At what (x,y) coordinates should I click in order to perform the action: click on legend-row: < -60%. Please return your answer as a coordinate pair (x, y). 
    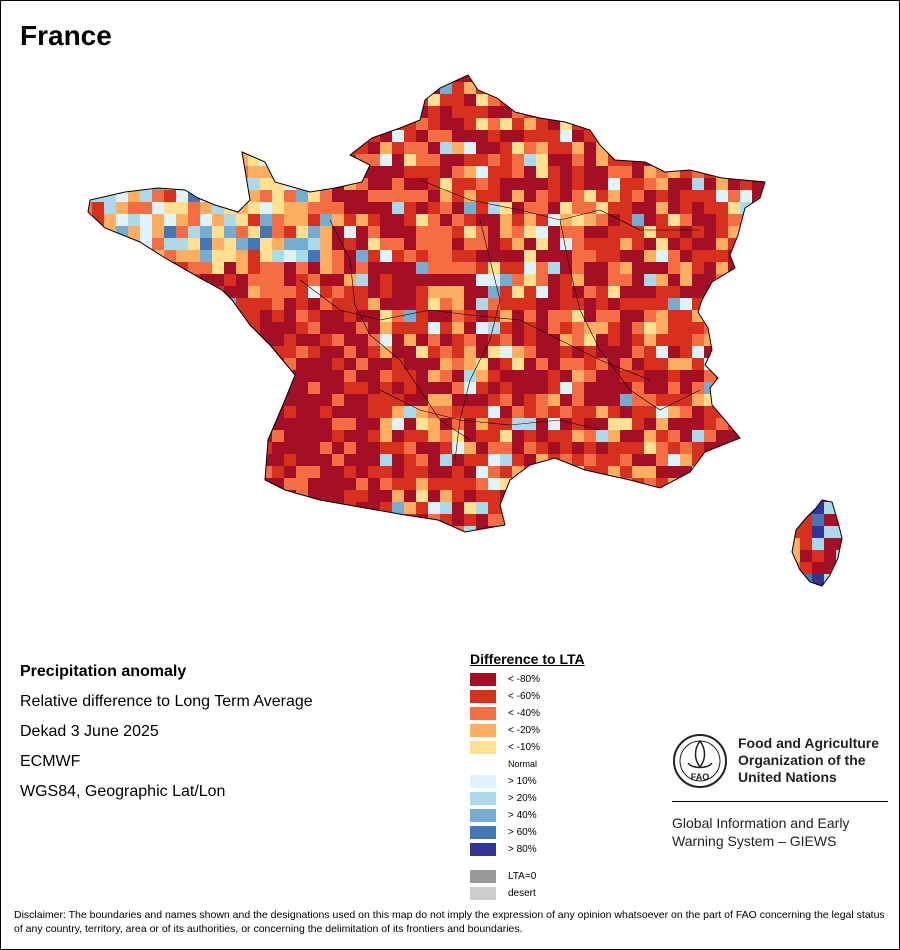
    Looking at the image, I should click on (527, 696).